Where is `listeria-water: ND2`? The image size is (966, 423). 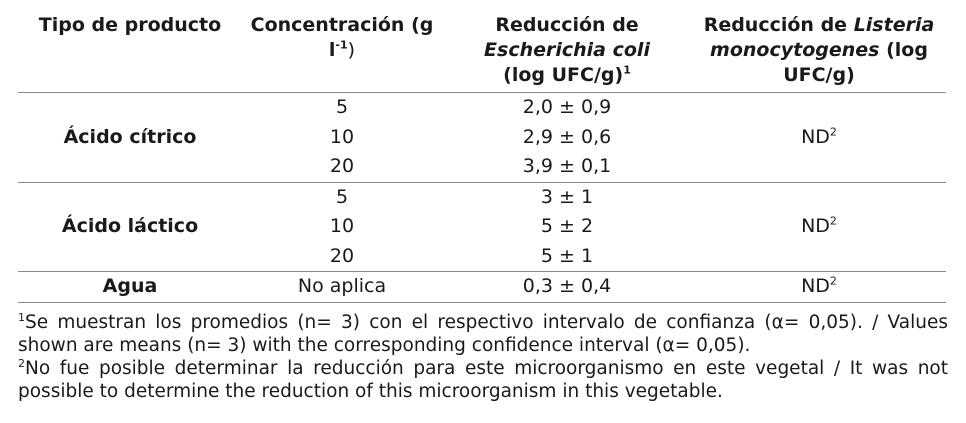 listeria-water: ND2 is located at coordinates (819, 287).